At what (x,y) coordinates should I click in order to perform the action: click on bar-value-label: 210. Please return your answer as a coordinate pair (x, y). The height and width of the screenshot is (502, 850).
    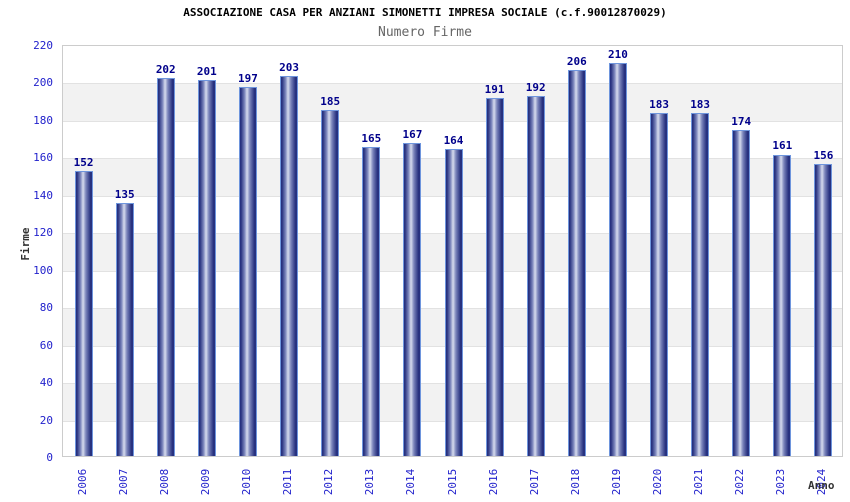
    Looking at the image, I should click on (617, 54).